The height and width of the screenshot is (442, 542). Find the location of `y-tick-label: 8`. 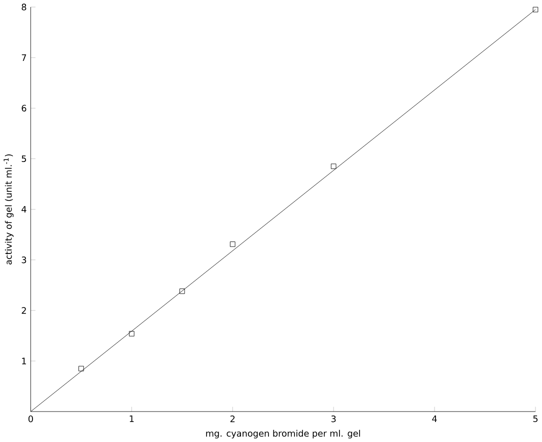

y-tick-label: 8 is located at coordinates (24, 7).